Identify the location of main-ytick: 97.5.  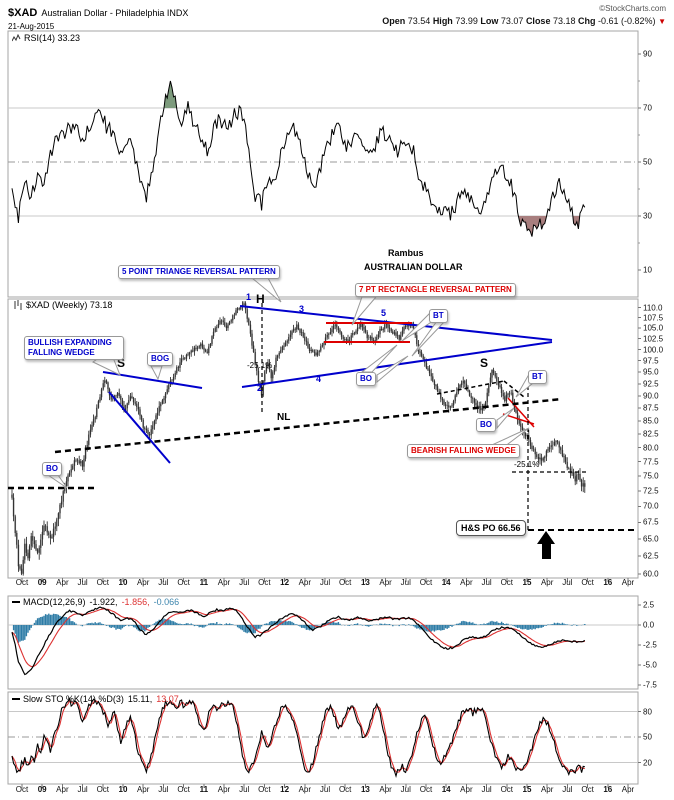
(651, 361).